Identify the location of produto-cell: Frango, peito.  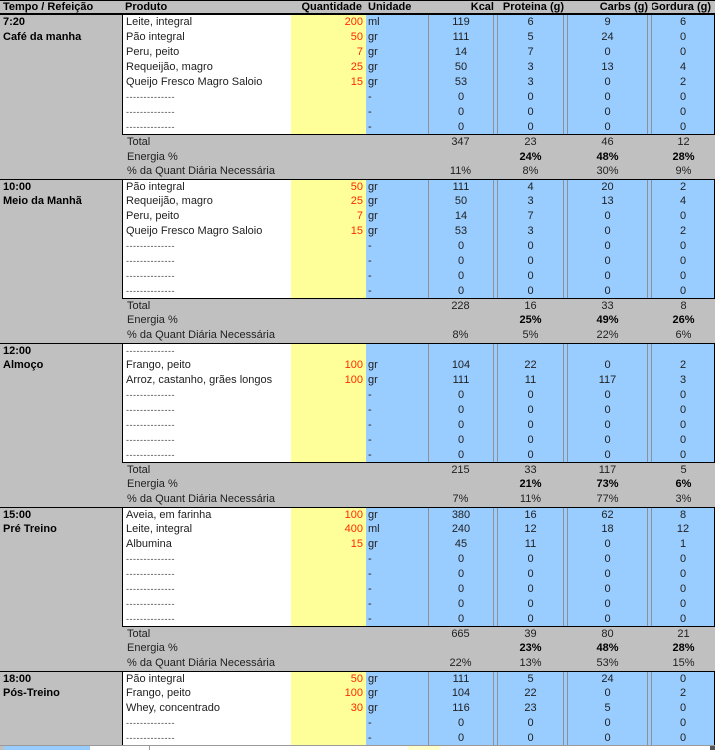
(206, 365).